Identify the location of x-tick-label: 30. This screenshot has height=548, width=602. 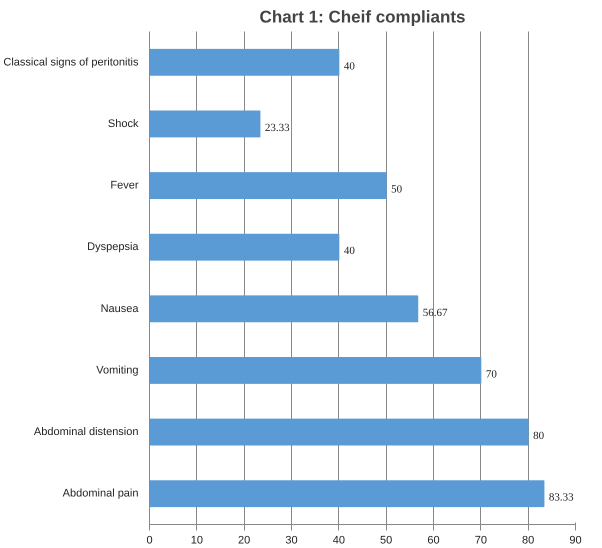
(291, 540).